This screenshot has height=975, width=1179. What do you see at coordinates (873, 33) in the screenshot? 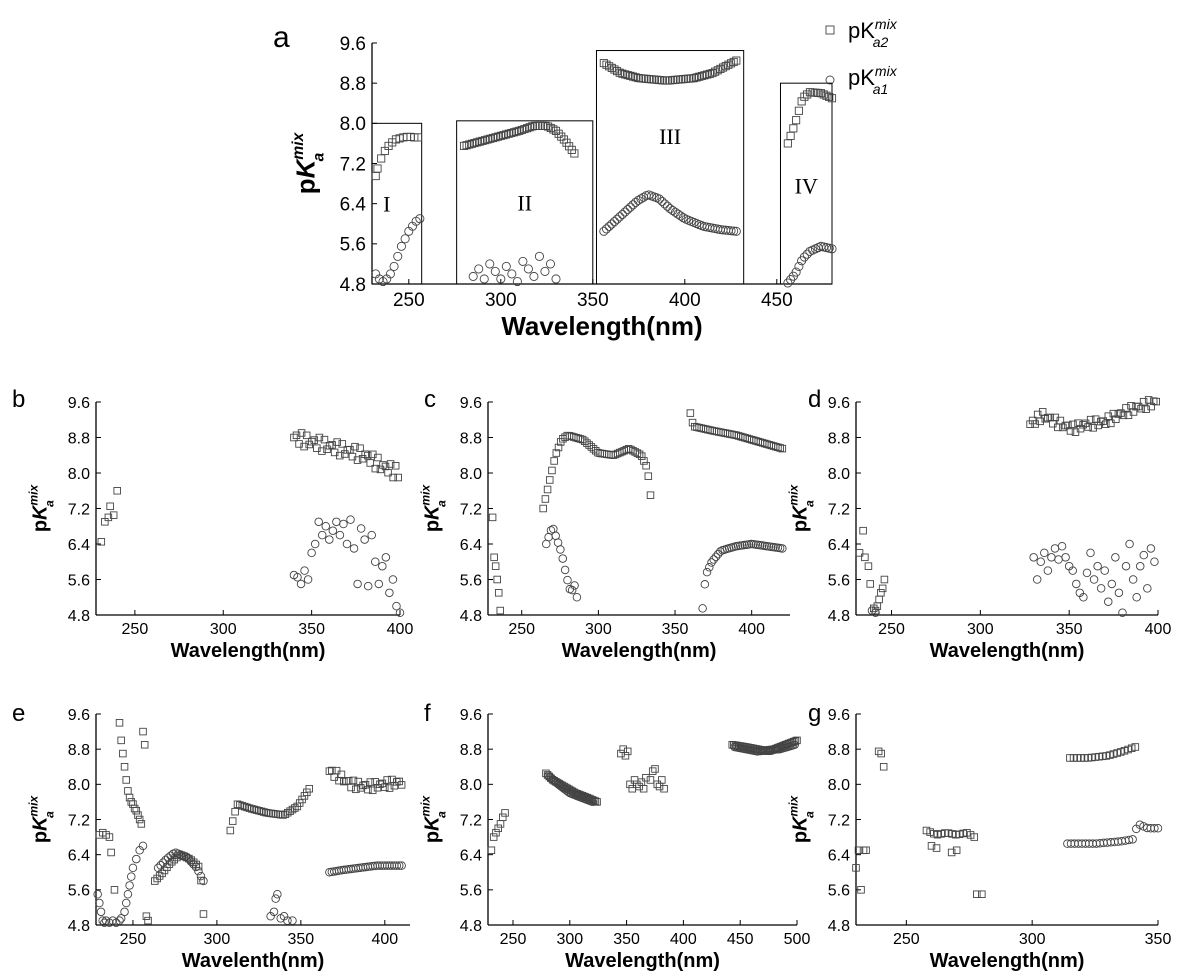
I see `legend-label-pka2: pKmix a2` at bounding box center [873, 33].